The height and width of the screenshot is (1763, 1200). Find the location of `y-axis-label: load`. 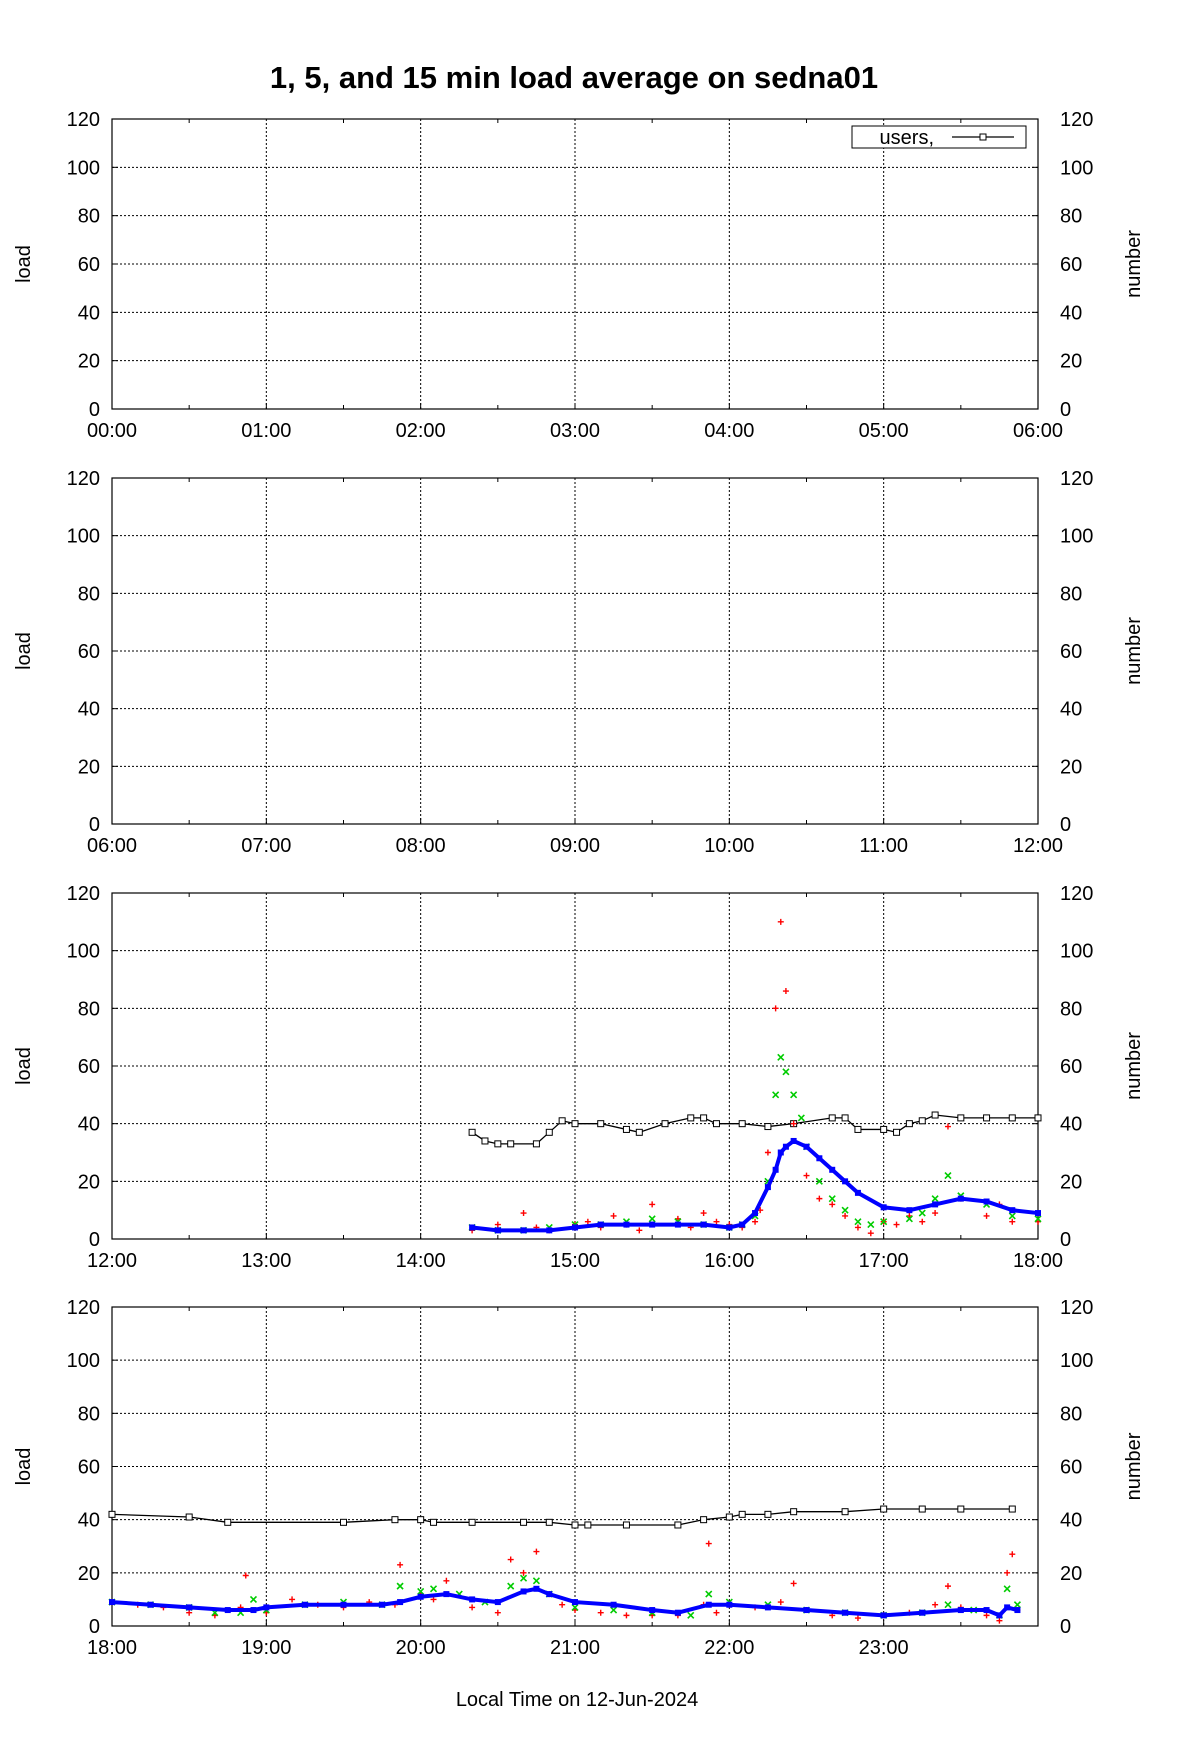

y-axis-label: load is located at coordinates (24, 651).